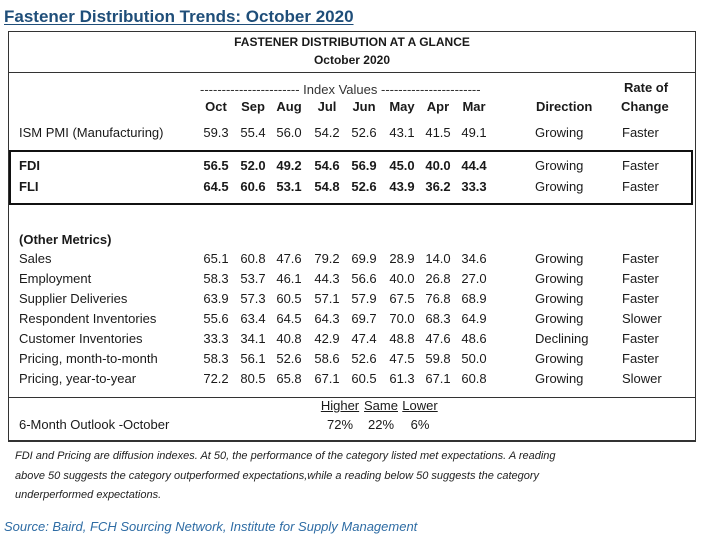  I want to click on metric-row-sales-value: 28.9, so click(402, 258).